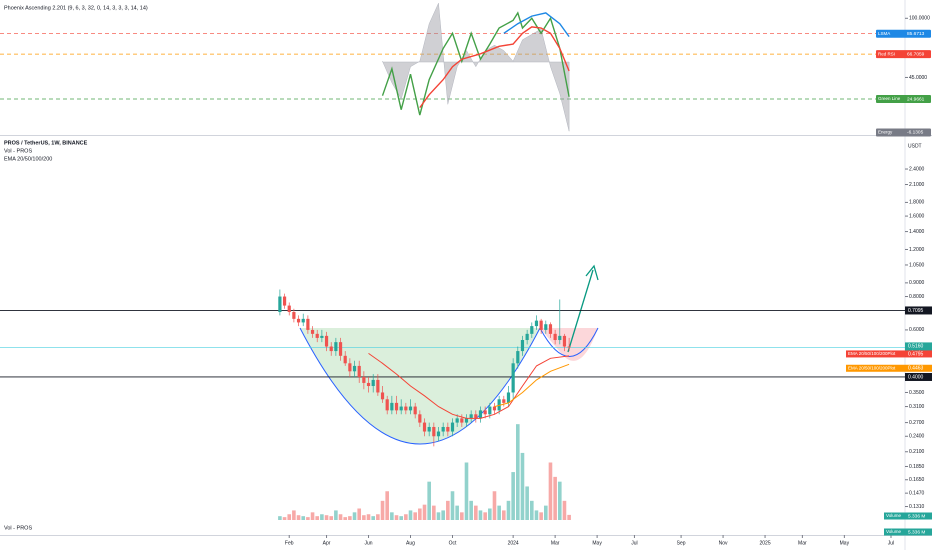 Image resolution: width=932 pixels, height=550 pixels. I want to click on bottom-pane-label: Vol - PROS, so click(18, 528).